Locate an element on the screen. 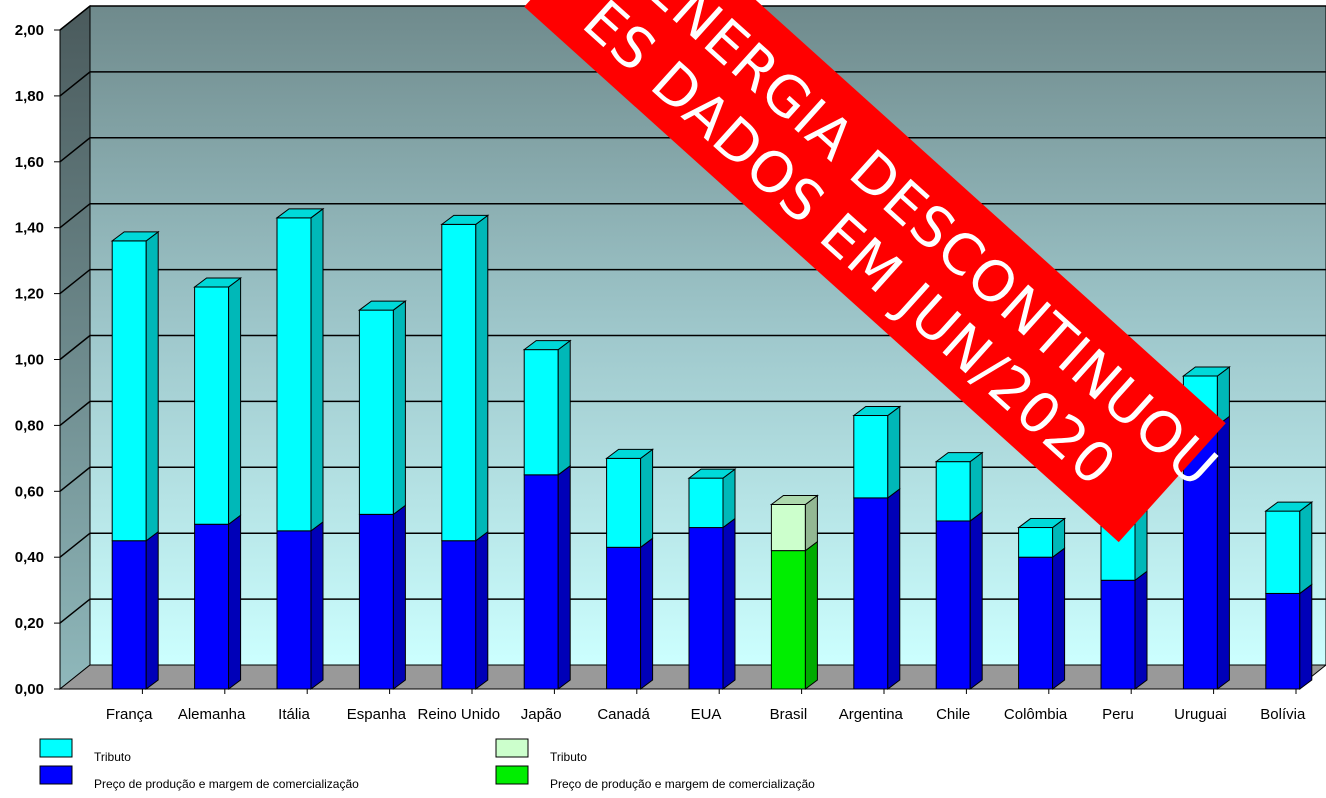 The image size is (1326, 798). x-tick-label: Alemanha is located at coordinates (212, 714).